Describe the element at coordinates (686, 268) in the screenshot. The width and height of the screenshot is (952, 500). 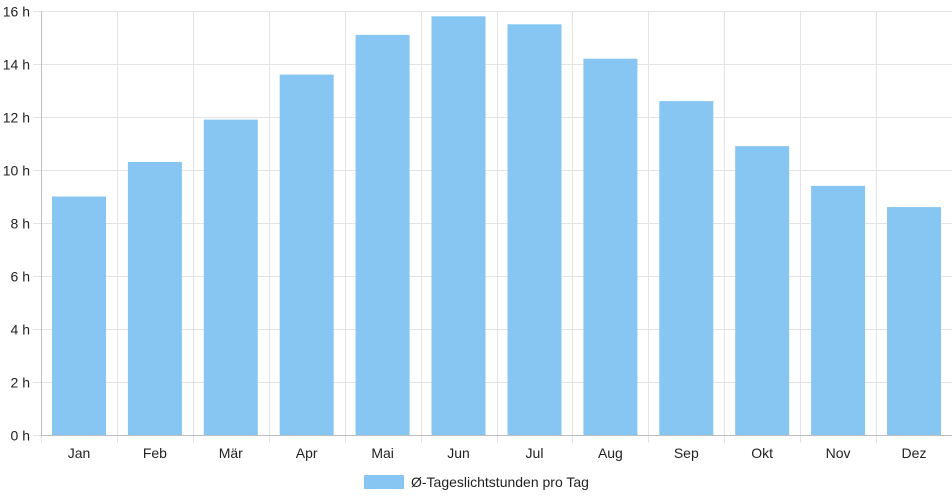
I see `bar-Sep` at that location.